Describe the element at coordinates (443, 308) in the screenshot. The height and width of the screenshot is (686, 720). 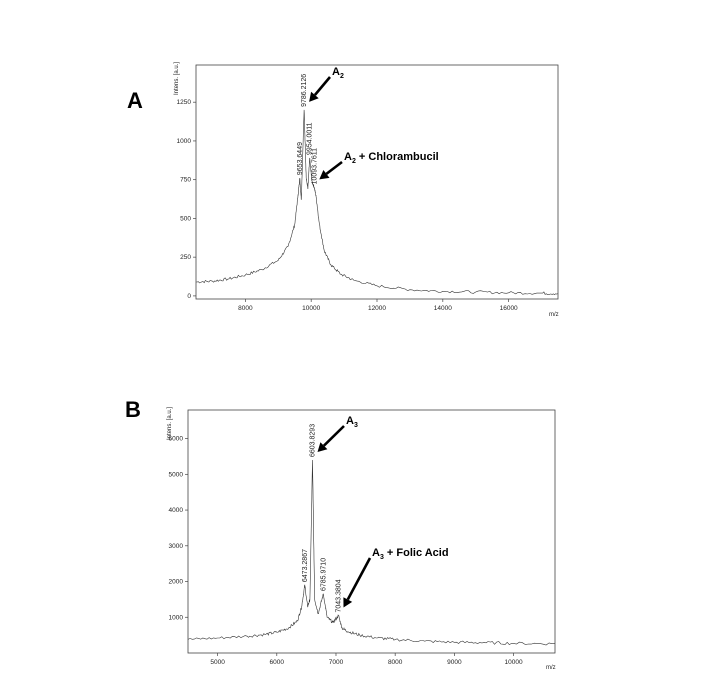
I see `x-tick-label: 14000` at that location.